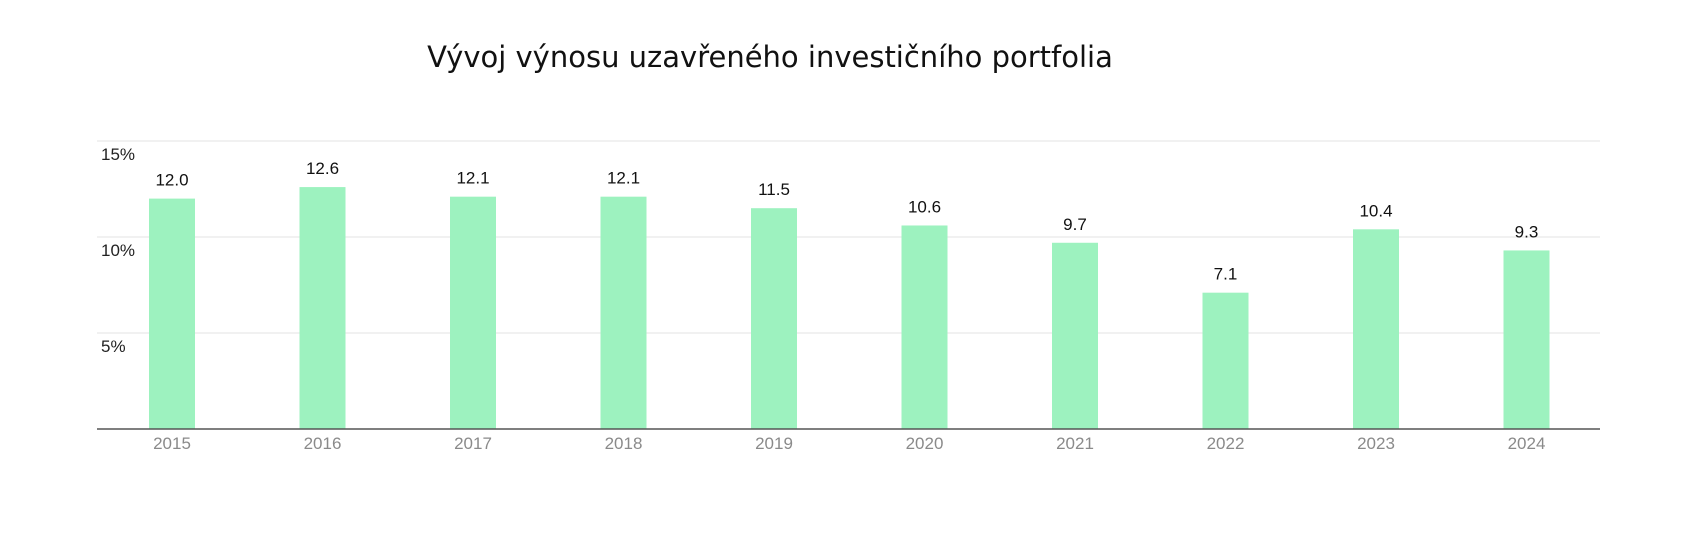 The image size is (1708, 535). I want to click on bar-2015, so click(172, 313).